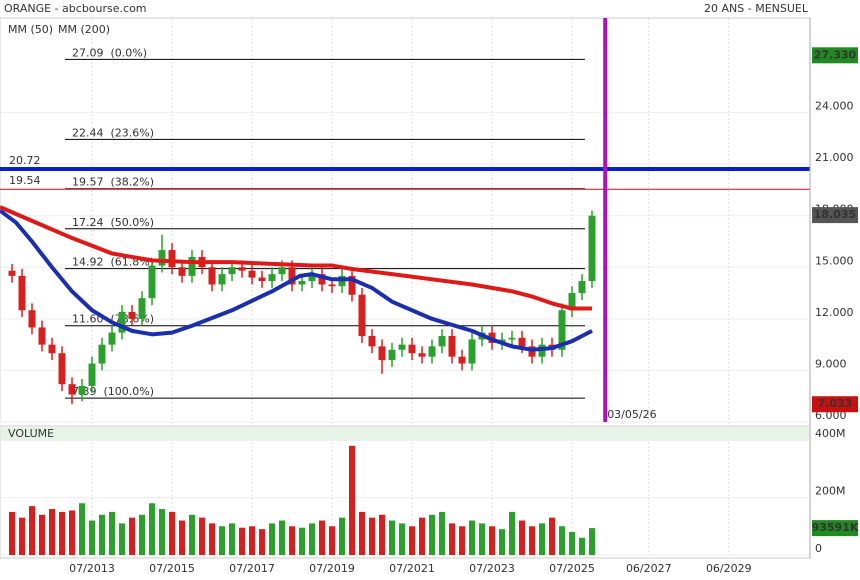 This screenshot has height=580, width=860. Describe the element at coordinates (835, 528) in the screenshot. I see `volume-tag` at that location.